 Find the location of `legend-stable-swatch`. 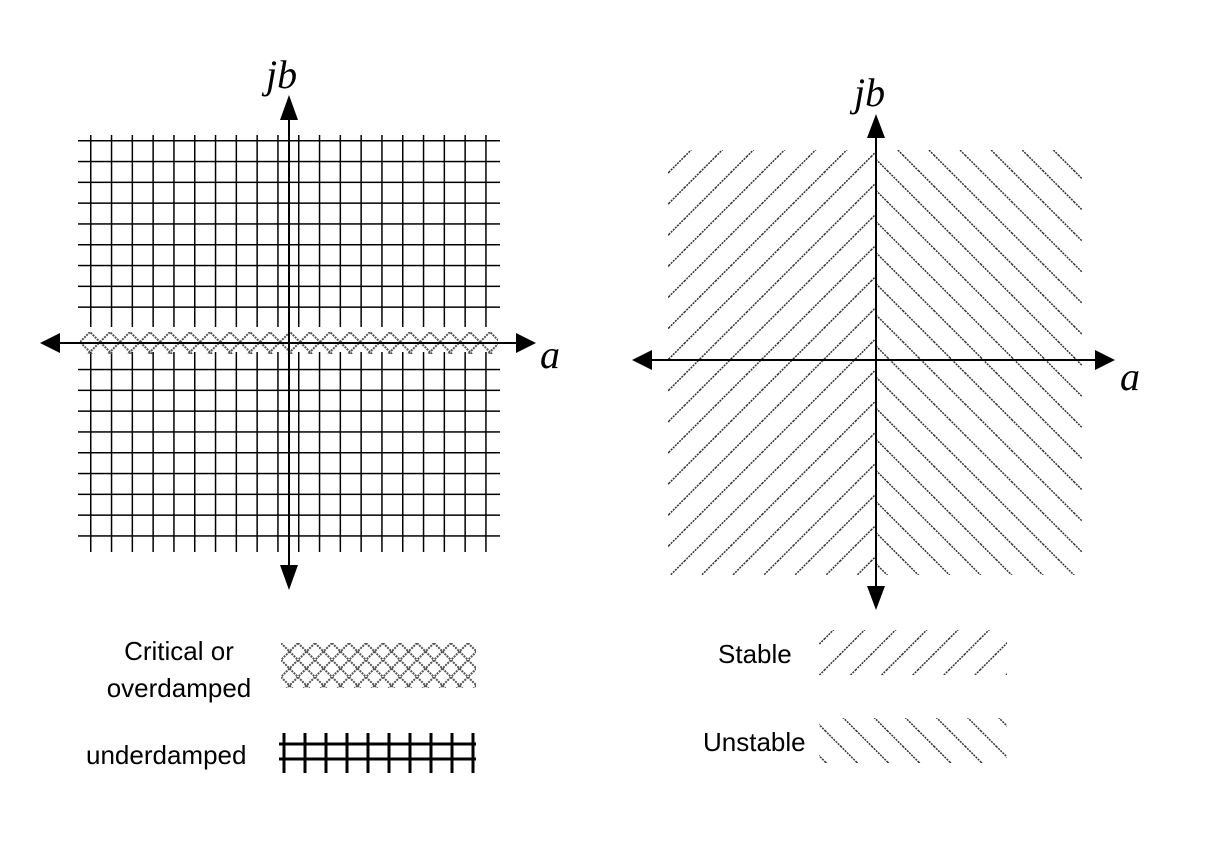

legend-stable-swatch is located at coordinates (913, 652).